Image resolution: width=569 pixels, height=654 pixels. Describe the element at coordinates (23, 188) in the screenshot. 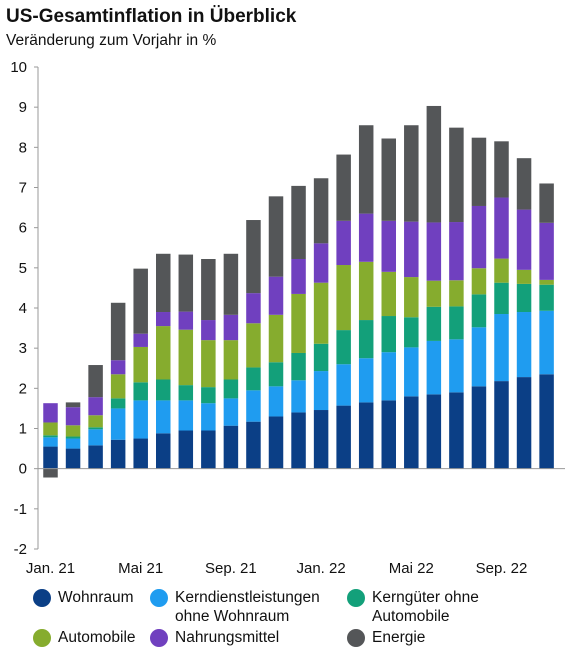

I see `y-tick-label: 7` at that location.